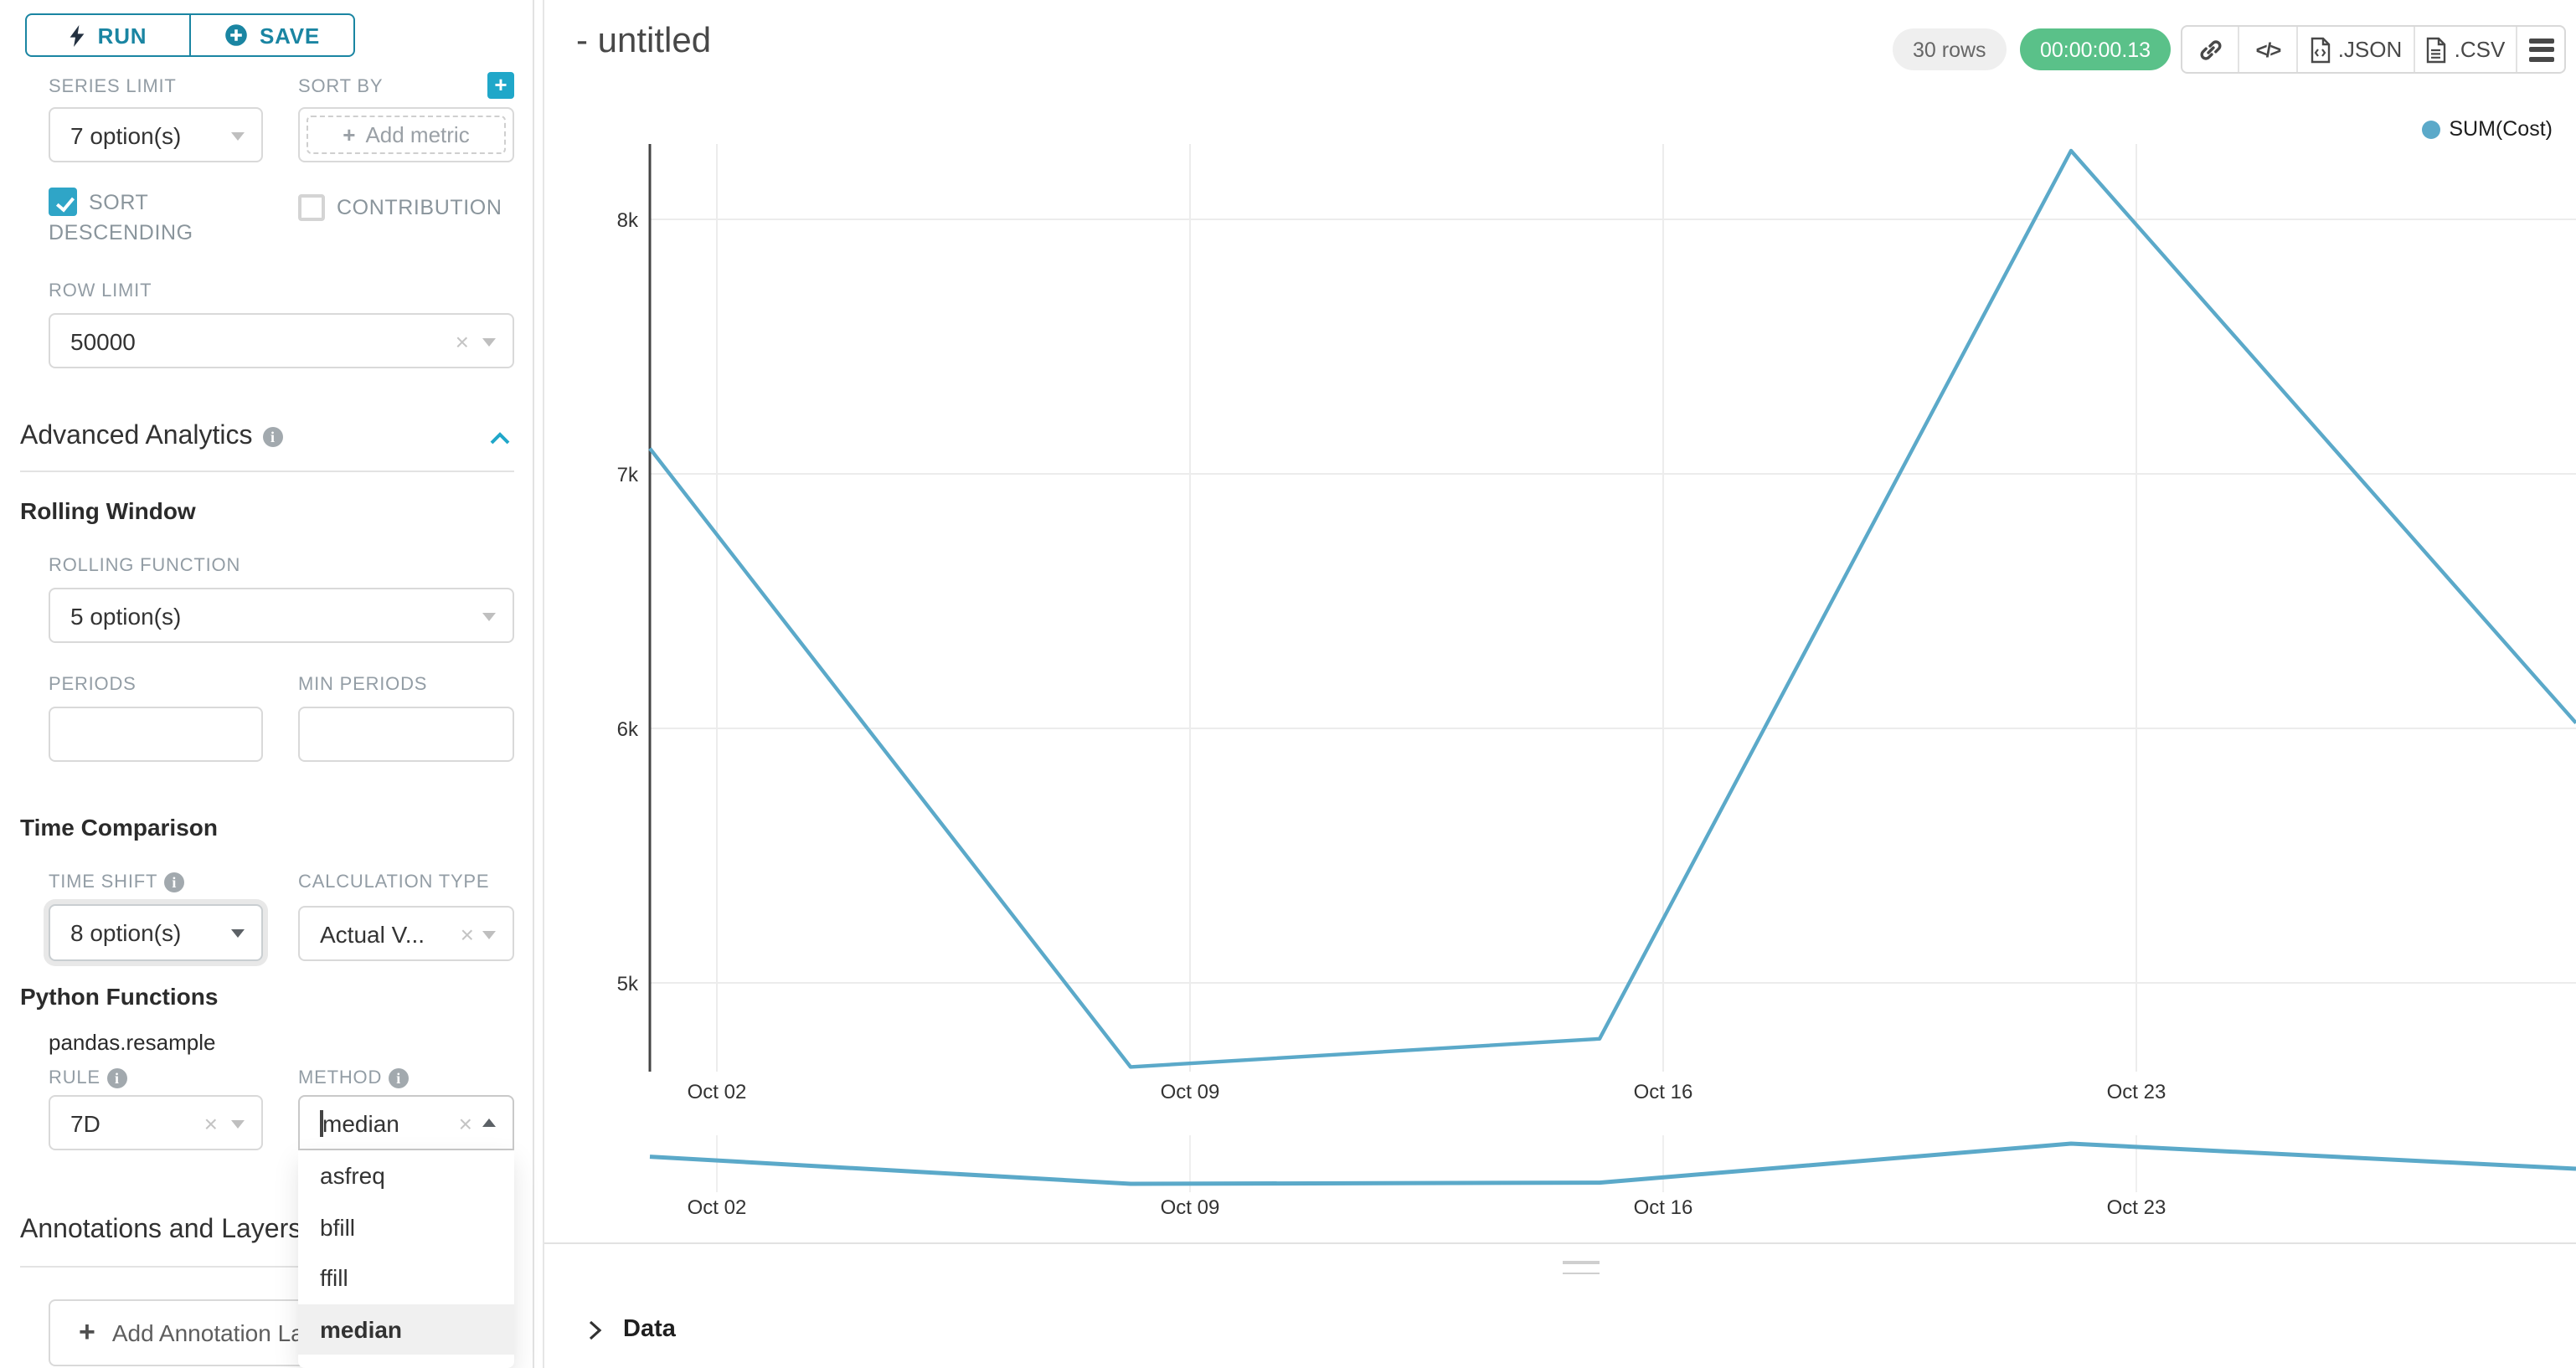 The image size is (2576, 1368). What do you see at coordinates (628, 475) in the screenshot?
I see `y-tick-label: 7k` at bounding box center [628, 475].